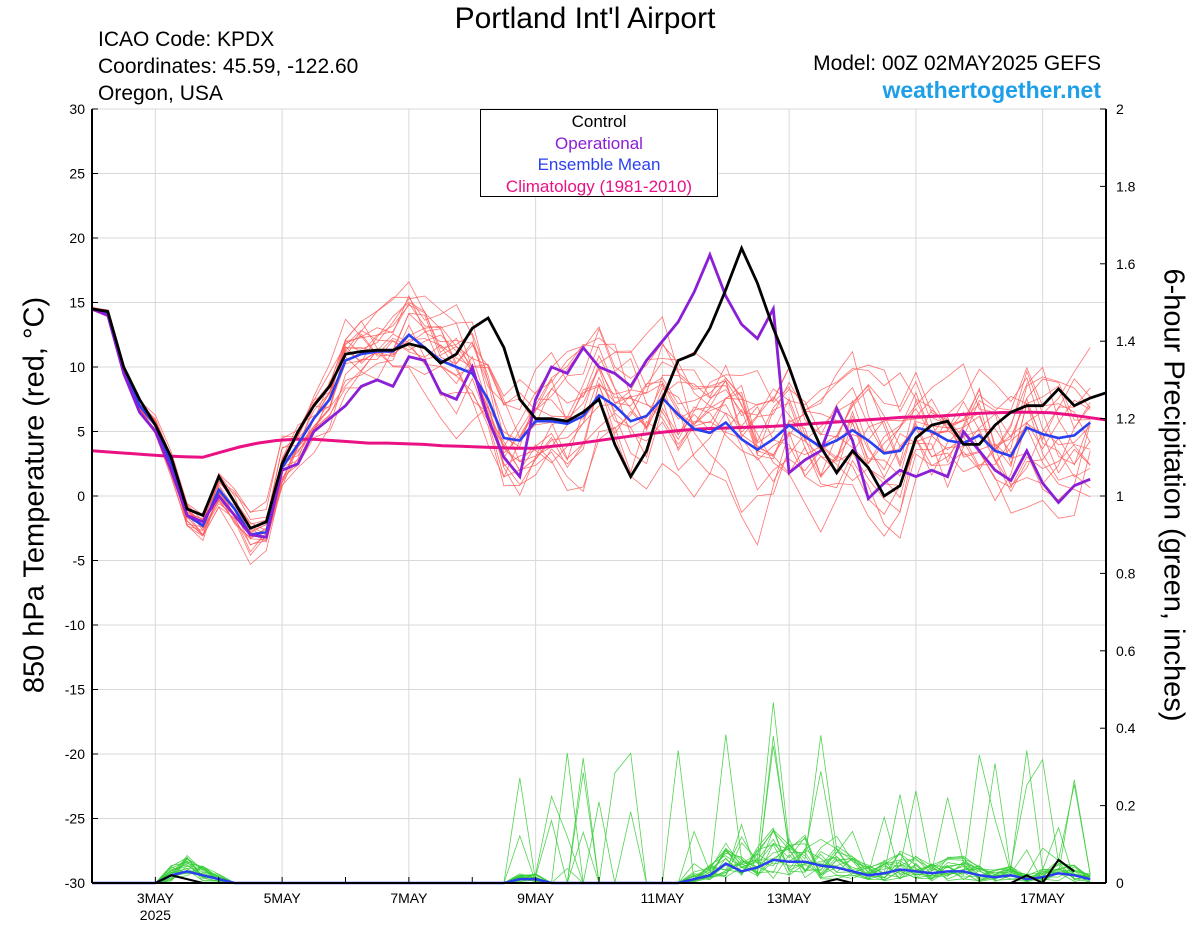  Describe the element at coordinates (599, 186) in the screenshot. I see `legend-climatology: Climatology (1981-2010)` at that location.